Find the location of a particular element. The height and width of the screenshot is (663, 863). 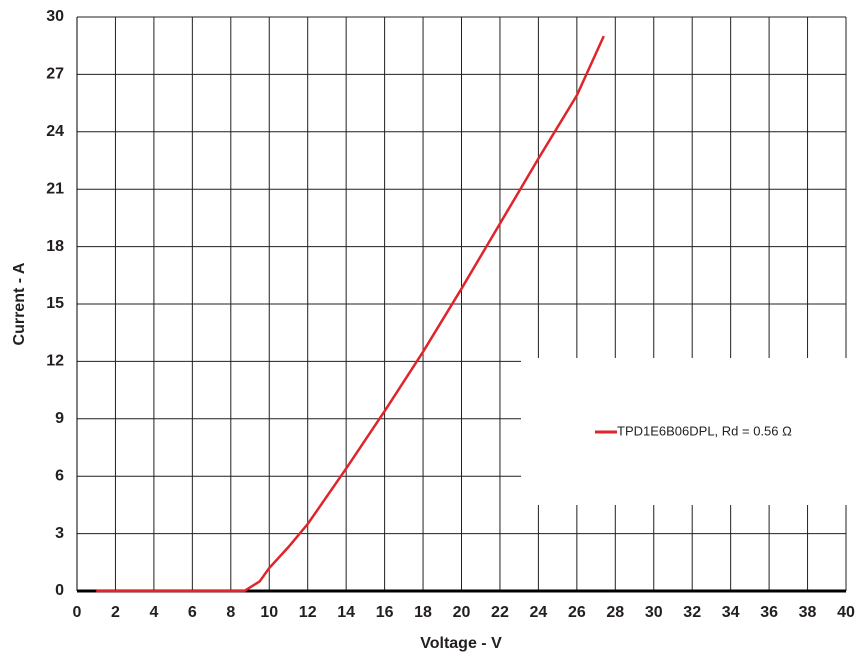

x-tick-label: 4 is located at coordinates (153, 612).